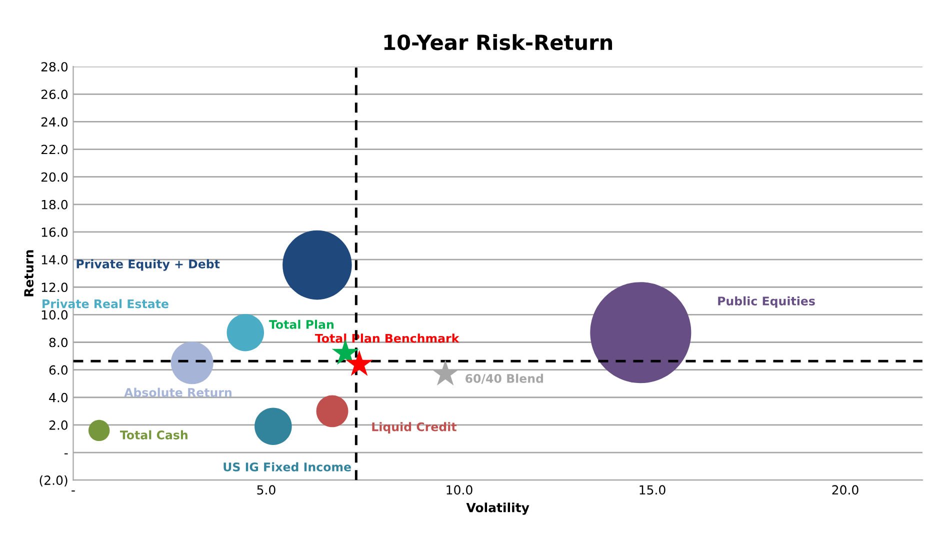  I want to click on x-tick-label: 20.0, so click(845, 490).